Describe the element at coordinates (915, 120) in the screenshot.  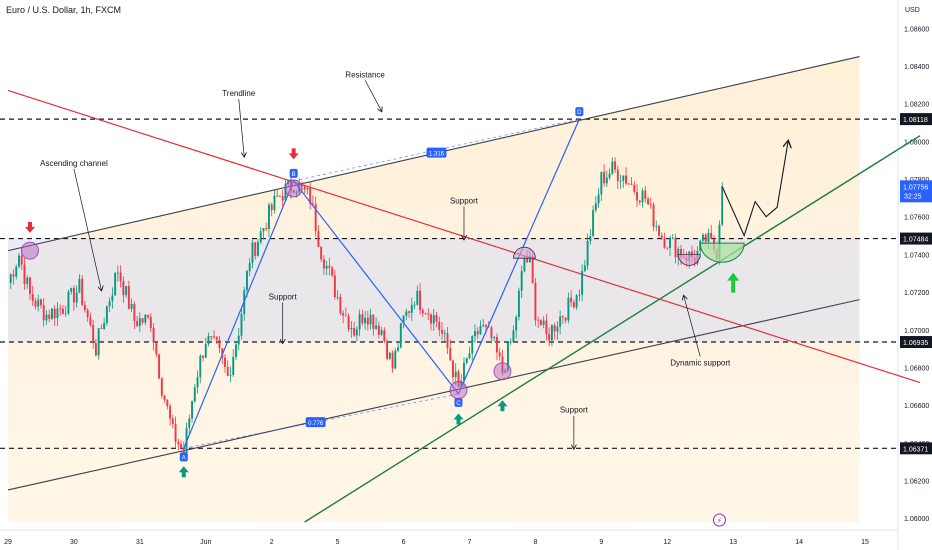
I see `price-level-label: 1.08118` at that location.